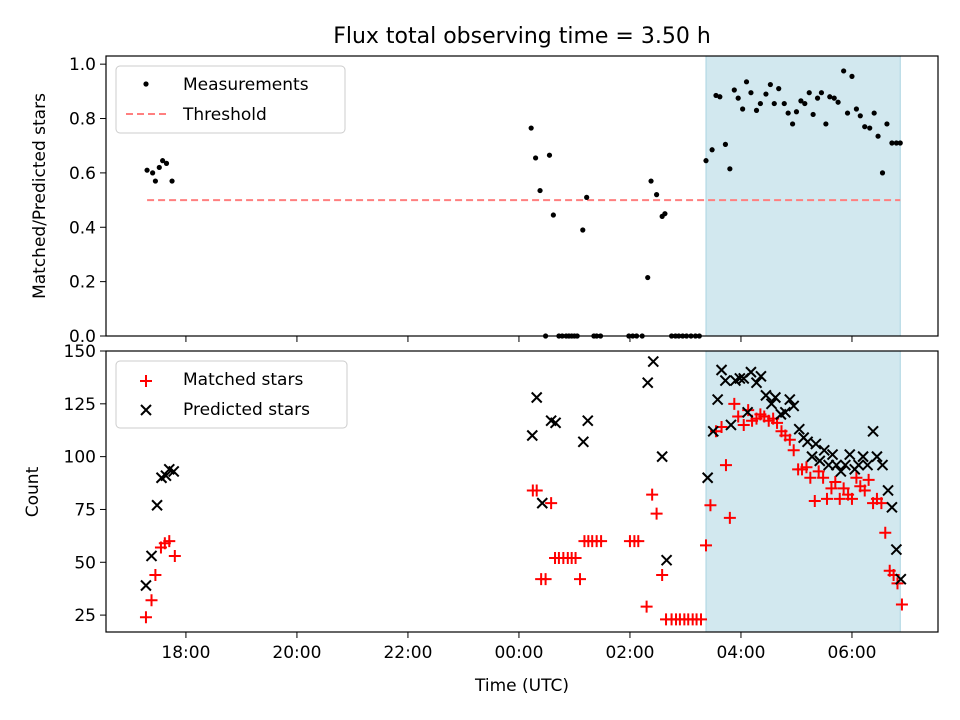  What do you see at coordinates (85, 510) in the screenshot?
I see `y-tick-label: 75` at bounding box center [85, 510].